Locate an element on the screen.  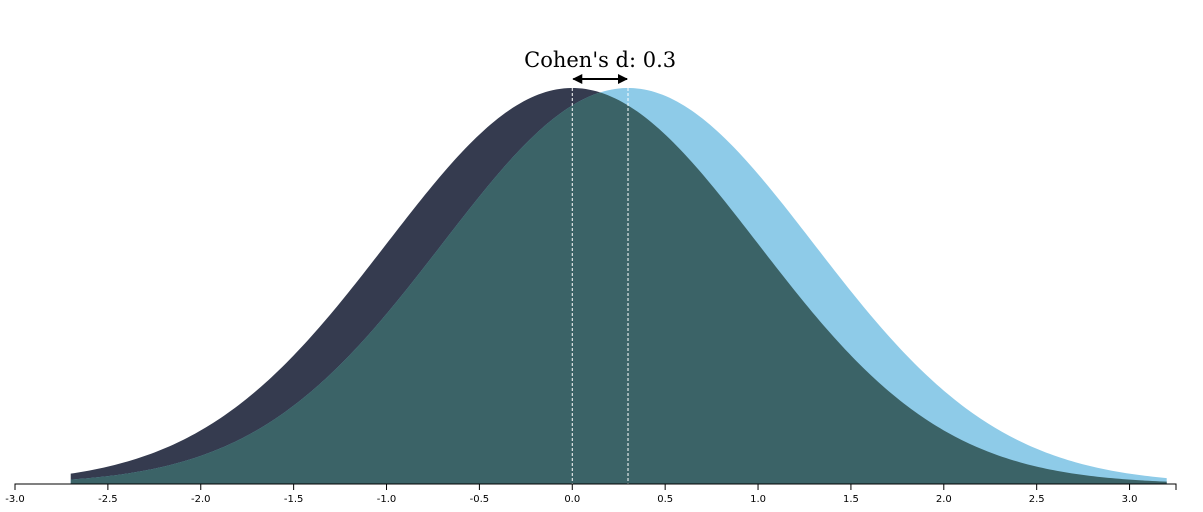
x-tick-label: -3.0 is located at coordinates (15, 499).